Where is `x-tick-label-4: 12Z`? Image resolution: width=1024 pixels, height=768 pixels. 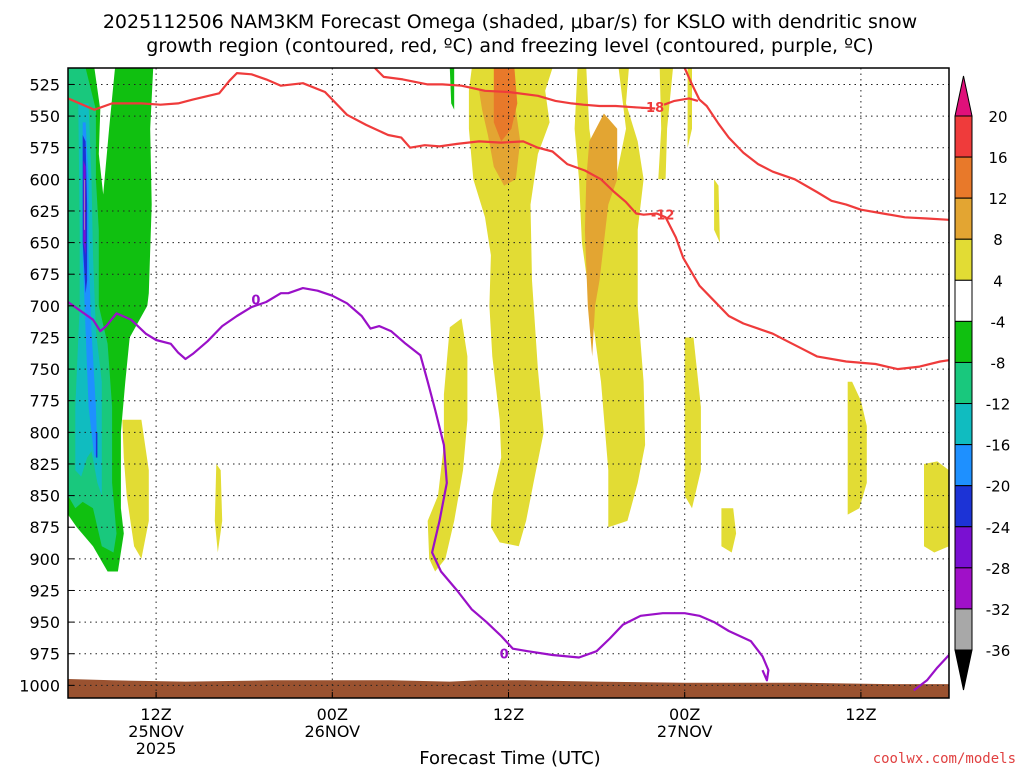 x-tick-label-4: 12Z is located at coordinates (860, 714).